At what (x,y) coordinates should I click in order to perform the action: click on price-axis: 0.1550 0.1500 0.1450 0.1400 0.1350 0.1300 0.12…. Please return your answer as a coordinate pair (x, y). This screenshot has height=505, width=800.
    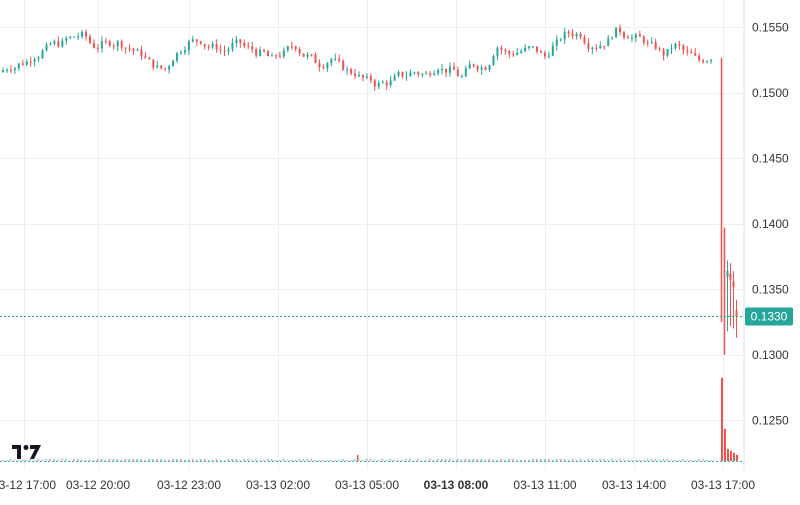
    Looking at the image, I should click on (770, 223).